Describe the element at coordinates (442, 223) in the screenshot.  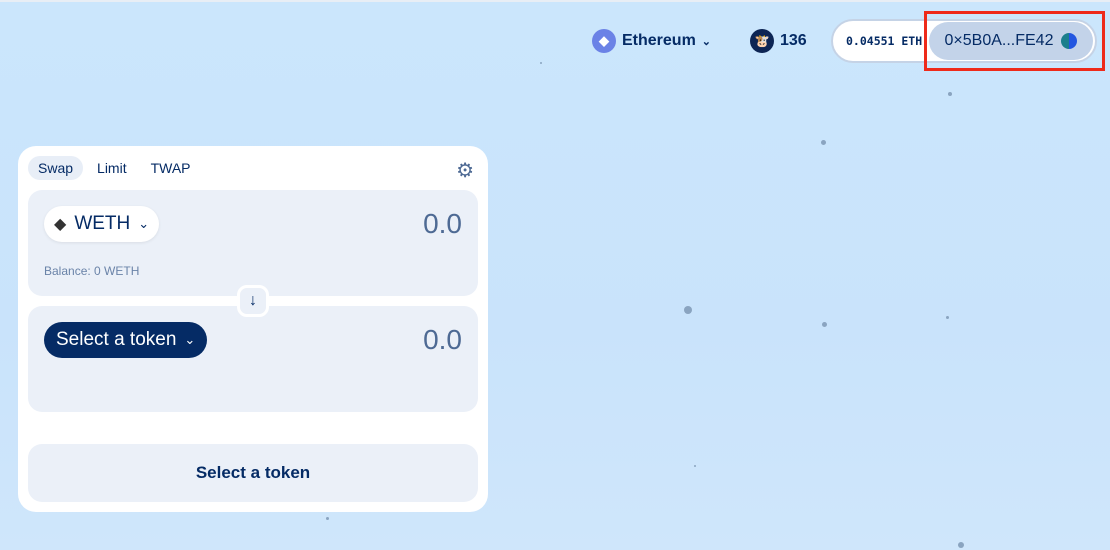
I see `sell-amount-input: 0.0` at that location.